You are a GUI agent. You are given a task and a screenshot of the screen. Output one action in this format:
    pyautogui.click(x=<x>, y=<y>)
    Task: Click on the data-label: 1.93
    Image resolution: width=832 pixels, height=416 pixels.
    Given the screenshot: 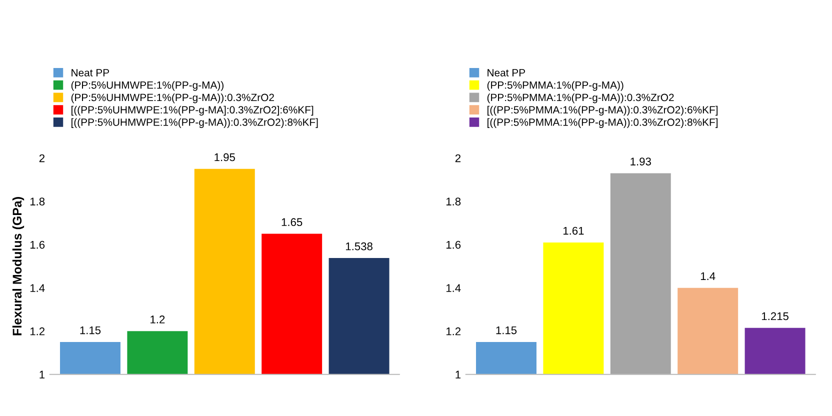 What is the action you would take?
    pyautogui.click(x=640, y=162)
    